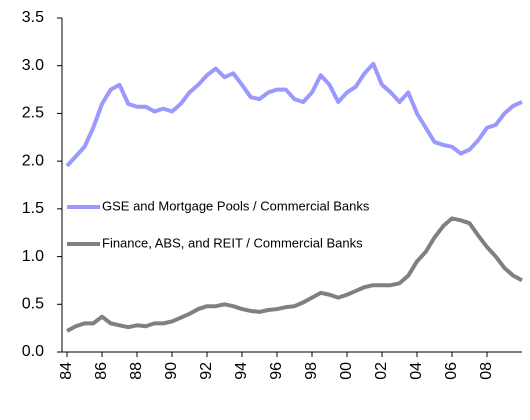  I want to click on x-tick-label: 94, so click(241, 371).